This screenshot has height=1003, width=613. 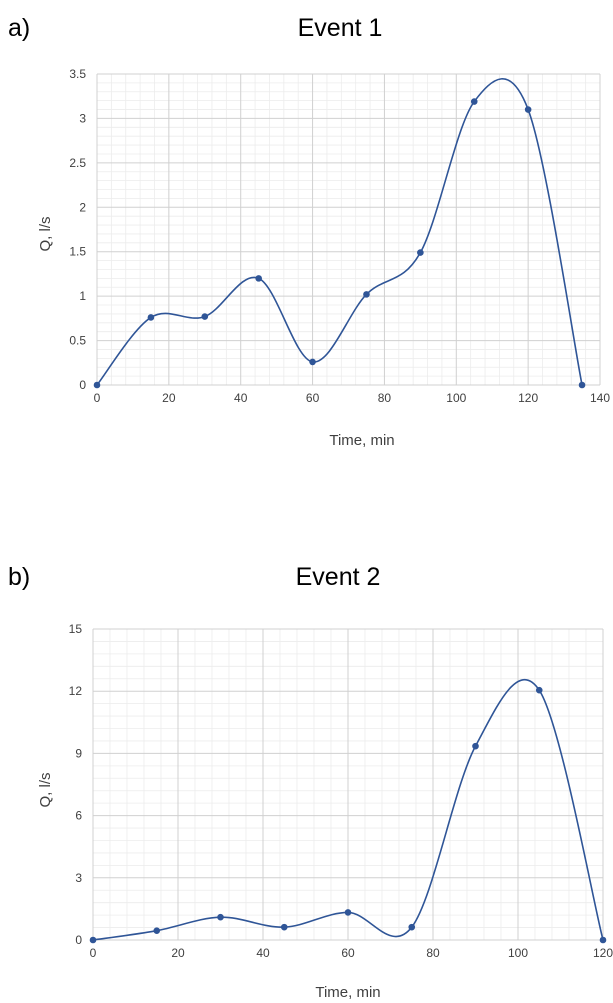 What do you see at coordinates (19, 28) in the screenshot?
I see `panel-letter: a)` at bounding box center [19, 28].